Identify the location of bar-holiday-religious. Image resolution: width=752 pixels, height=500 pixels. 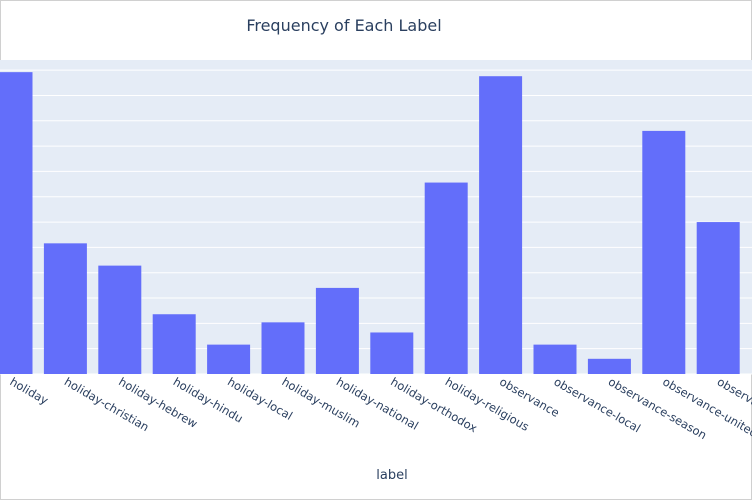
(446, 278).